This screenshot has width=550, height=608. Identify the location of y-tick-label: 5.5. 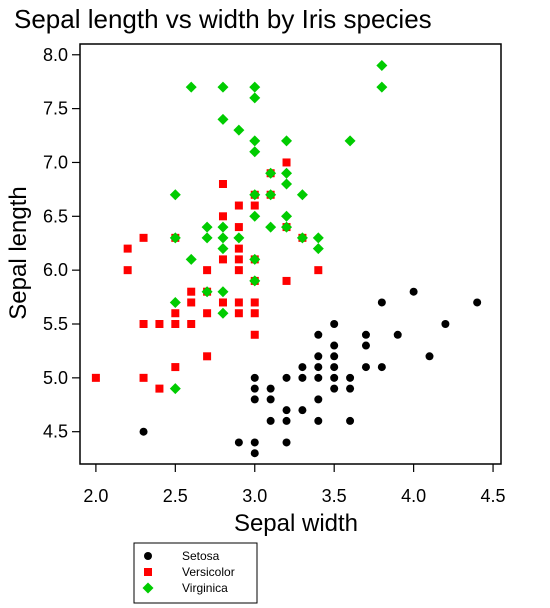
(55, 324).